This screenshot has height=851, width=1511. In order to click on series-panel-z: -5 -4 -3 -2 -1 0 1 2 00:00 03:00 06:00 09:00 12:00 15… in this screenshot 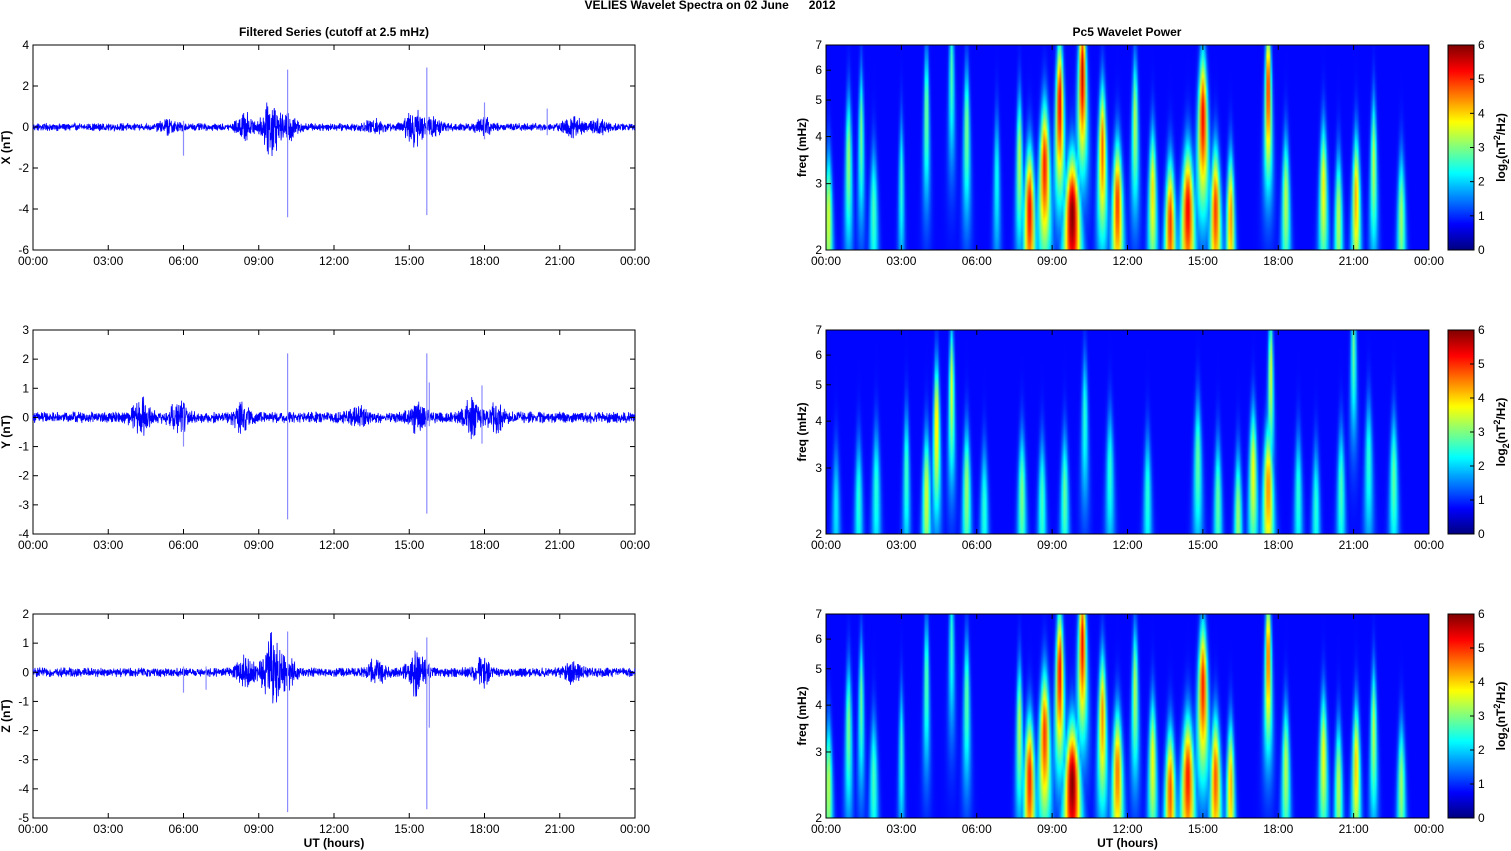, I will do `click(325, 728)`.